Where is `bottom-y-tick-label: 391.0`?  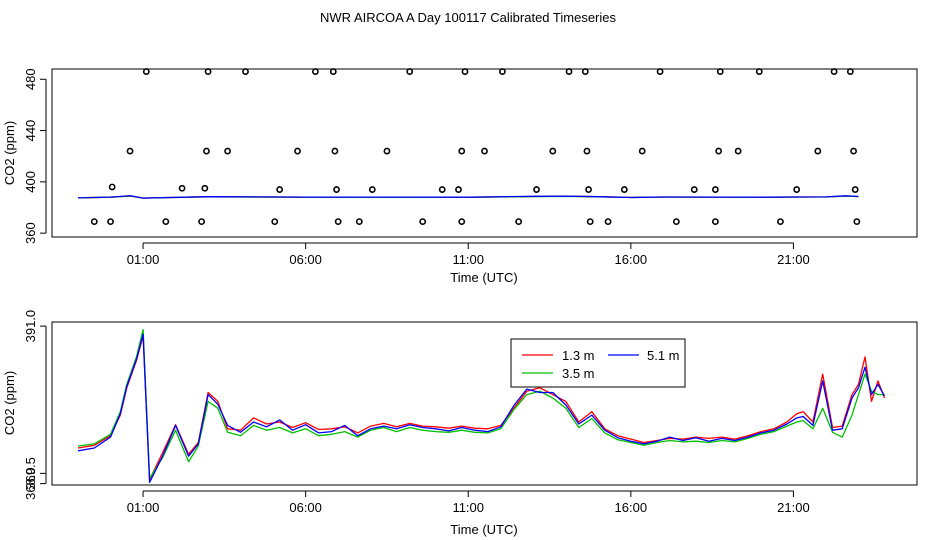
bottom-y-tick-label: 391.0 is located at coordinates (30, 326).